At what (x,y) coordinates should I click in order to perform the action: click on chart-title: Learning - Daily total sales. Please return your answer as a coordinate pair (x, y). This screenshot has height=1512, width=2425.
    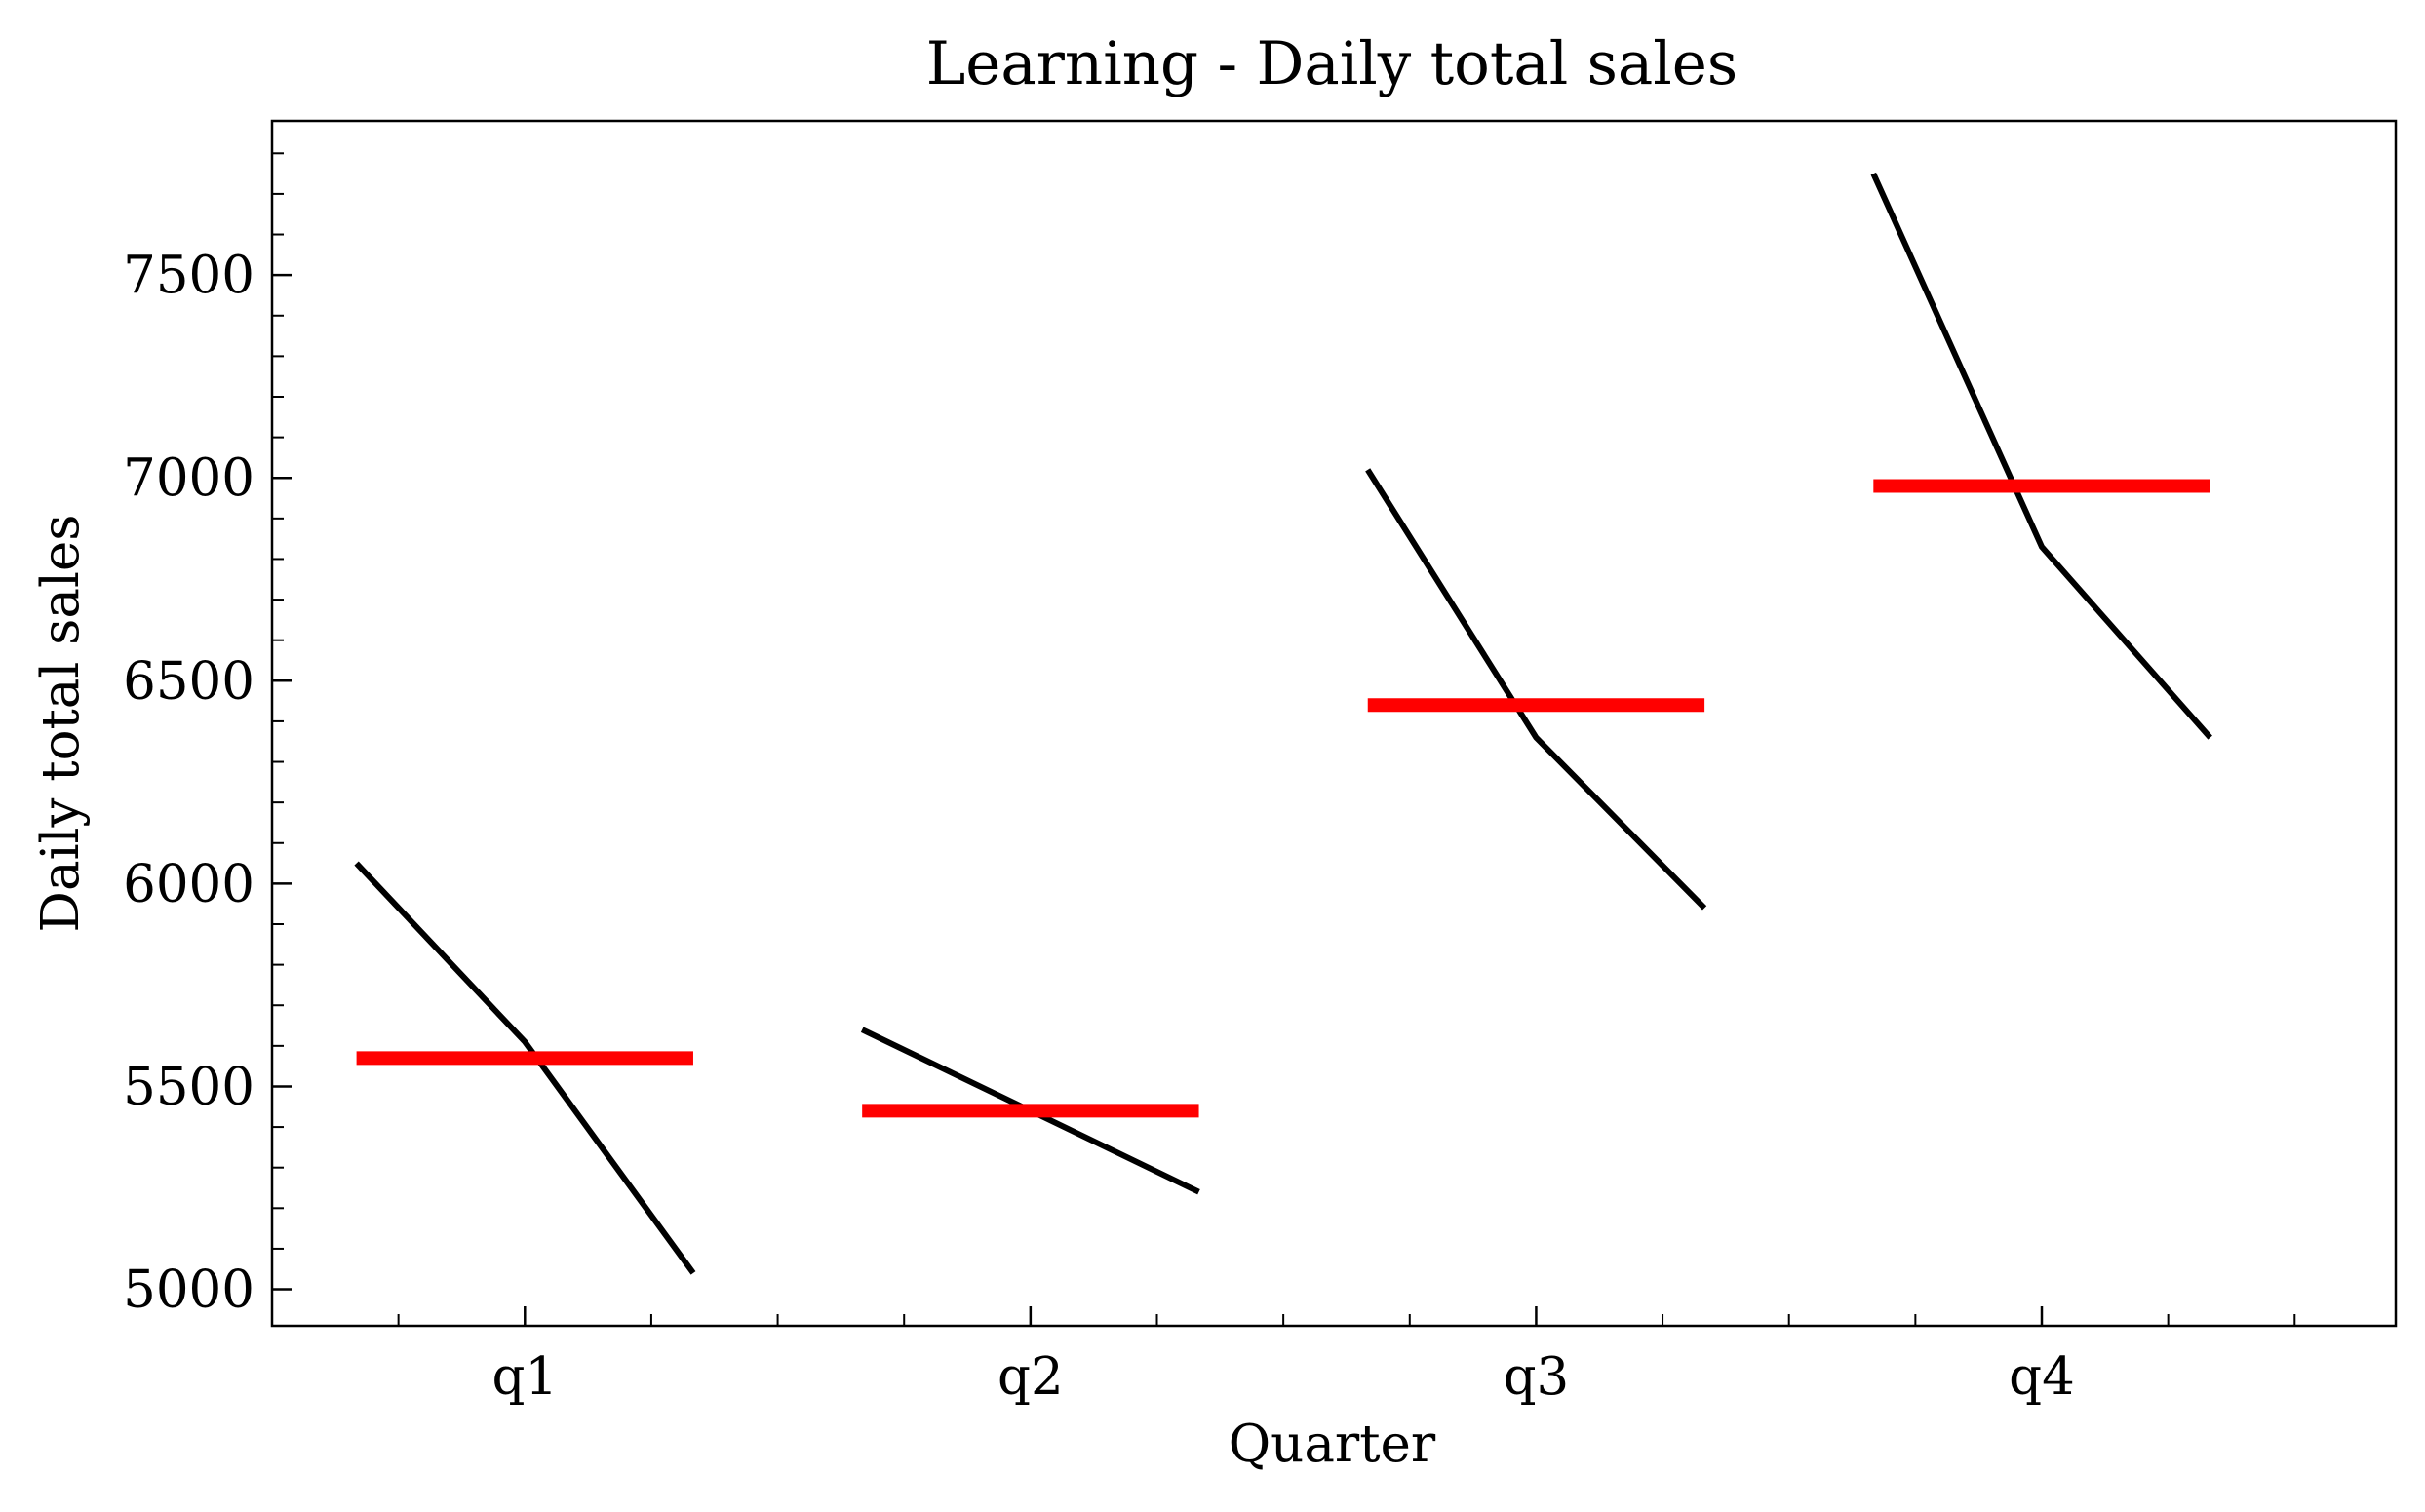
    Looking at the image, I should click on (1332, 63).